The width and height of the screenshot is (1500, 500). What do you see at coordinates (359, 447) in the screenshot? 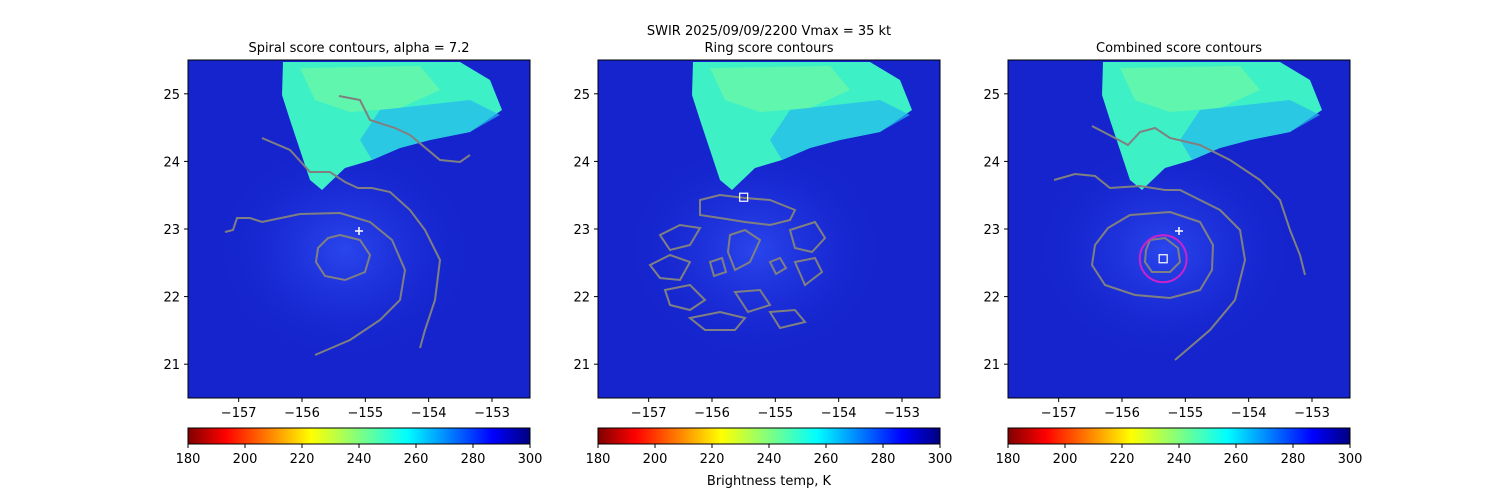
I see `colorbar-0: 180 200 220 240 260 280 300` at bounding box center [359, 447].